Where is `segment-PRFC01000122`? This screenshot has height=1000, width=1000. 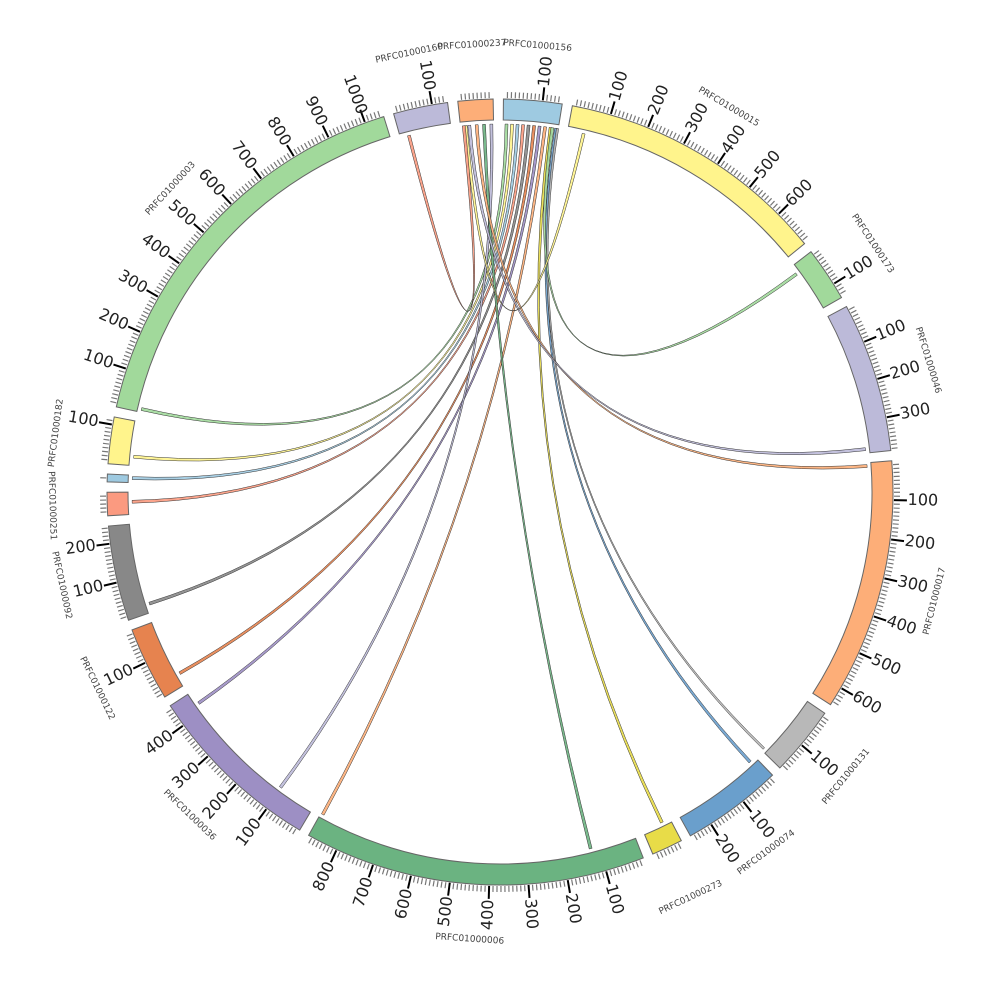 segment-PRFC01000122 is located at coordinates (157, 659).